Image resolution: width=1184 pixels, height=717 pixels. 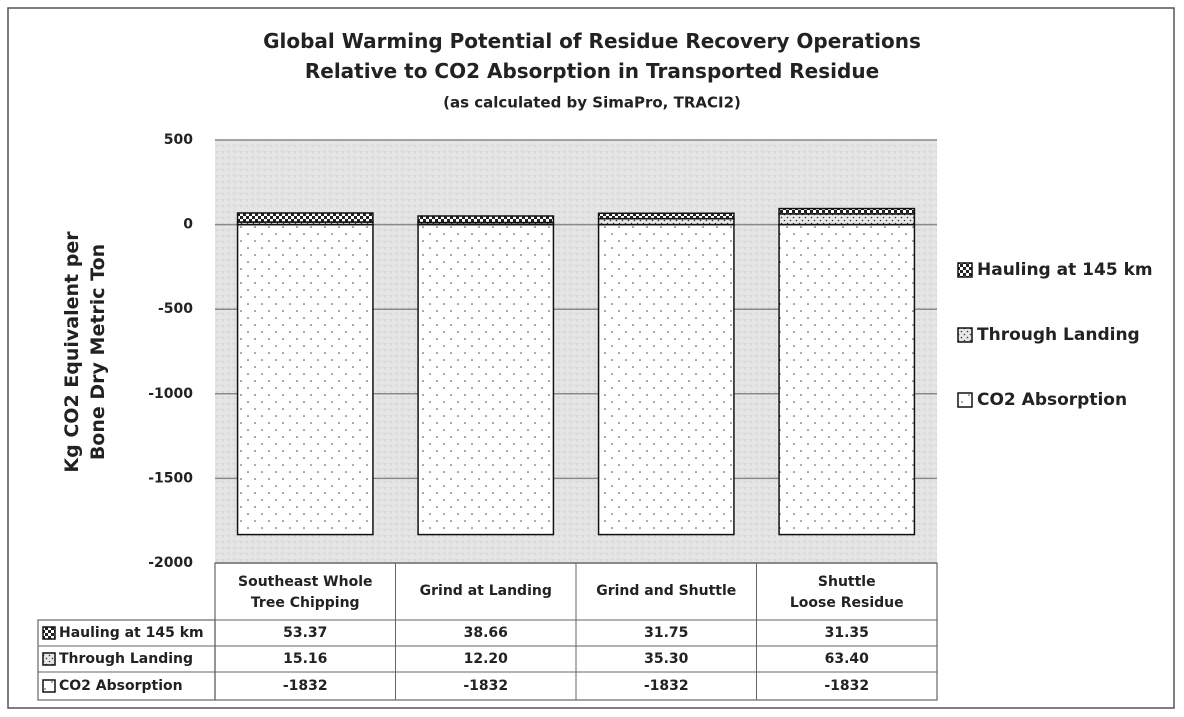 I want to click on y-tick-label: 0, so click(x=188, y=225).